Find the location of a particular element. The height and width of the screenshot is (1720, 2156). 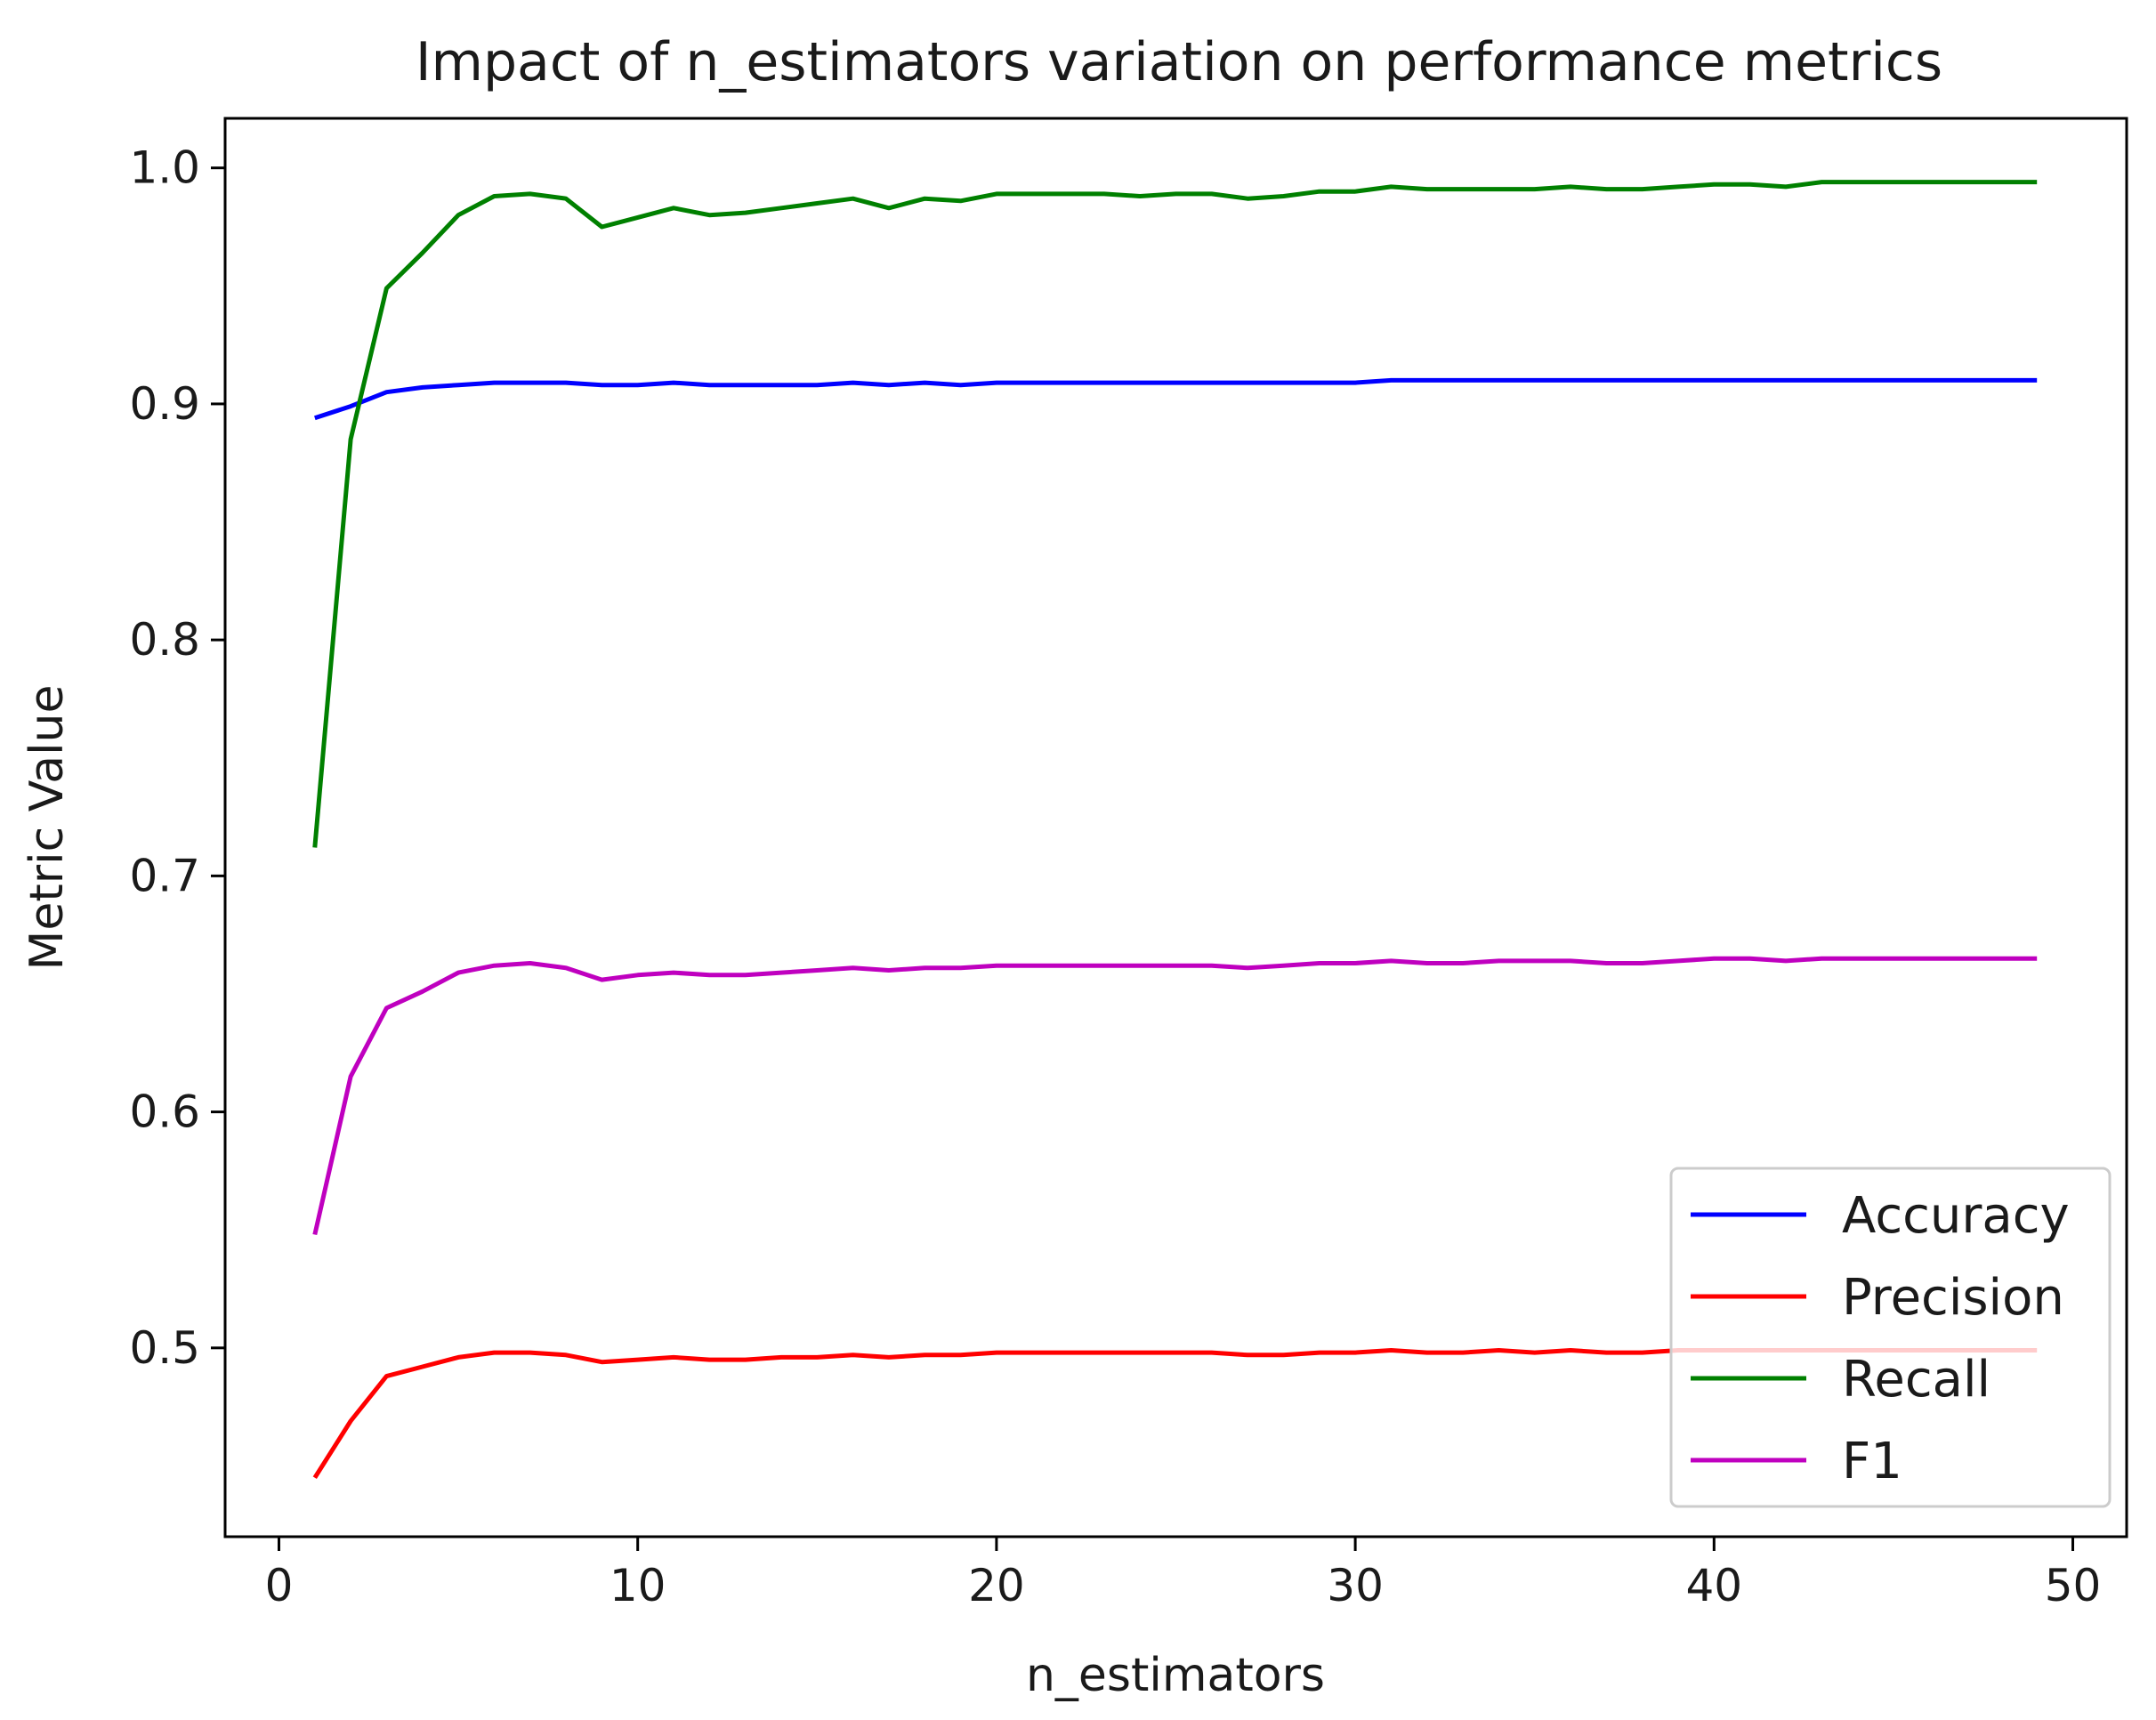

x-tick-label: 50 is located at coordinates (2073, 1586).